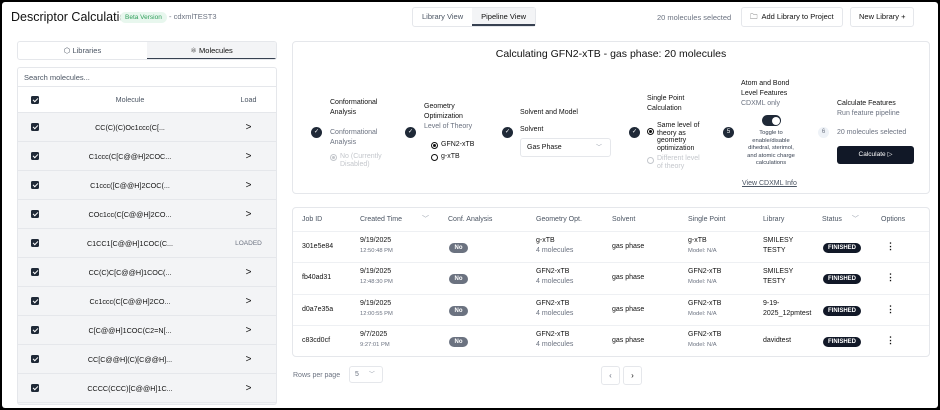 The height and width of the screenshot is (410, 940). Describe the element at coordinates (694, 17) in the screenshot. I see `selected-count: 20 molecules selected` at that location.